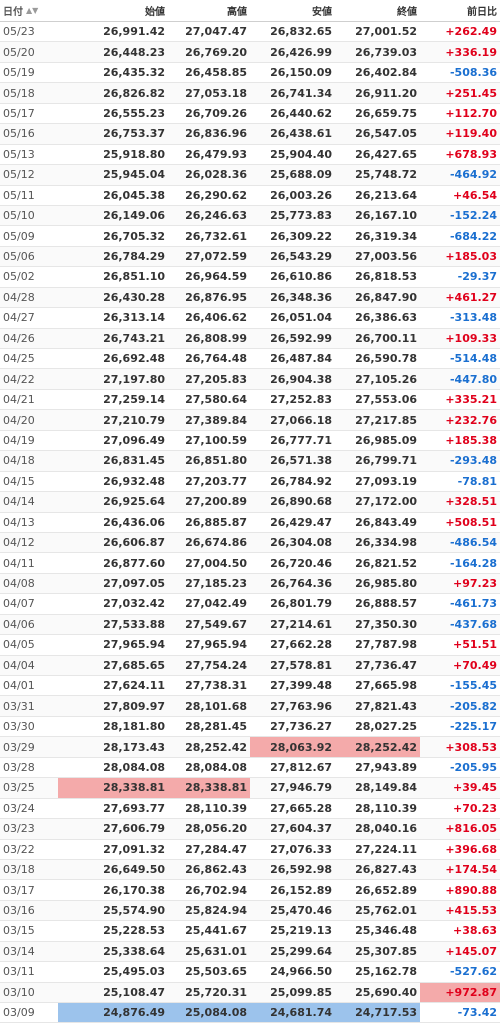 The image size is (500, 1023). What do you see at coordinates (471, 52) in the screenshot?
I see `change-cell: +336.19` at bounding box center [471, 52].